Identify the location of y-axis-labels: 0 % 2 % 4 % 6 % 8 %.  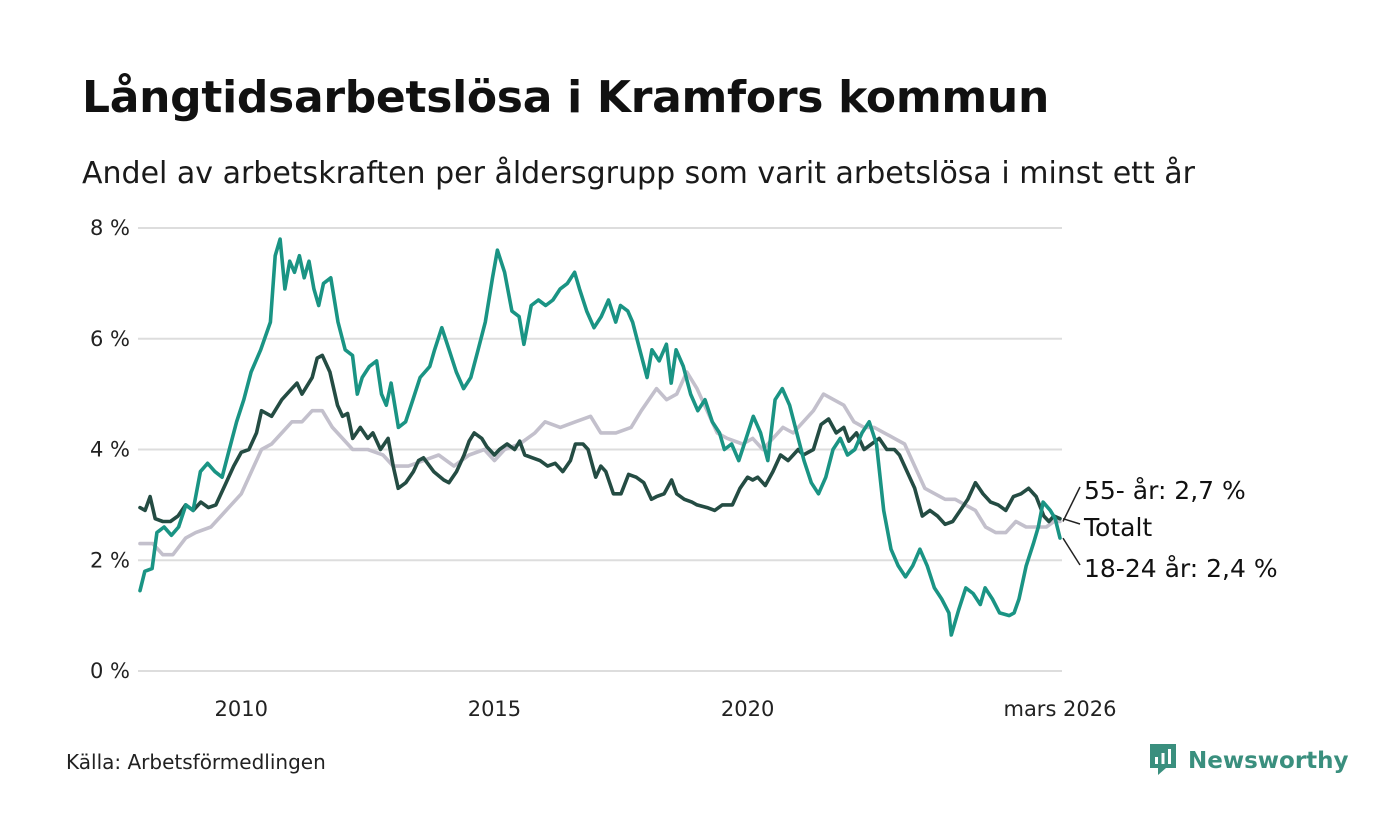
(110, 449).